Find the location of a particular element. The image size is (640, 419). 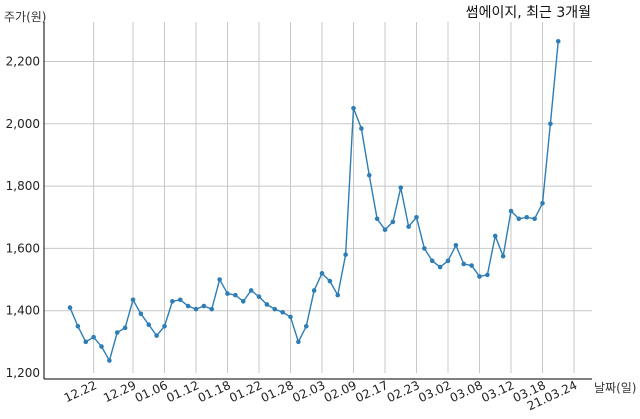

y-tick-label: 2,200 is located at coordinates (23, 62).